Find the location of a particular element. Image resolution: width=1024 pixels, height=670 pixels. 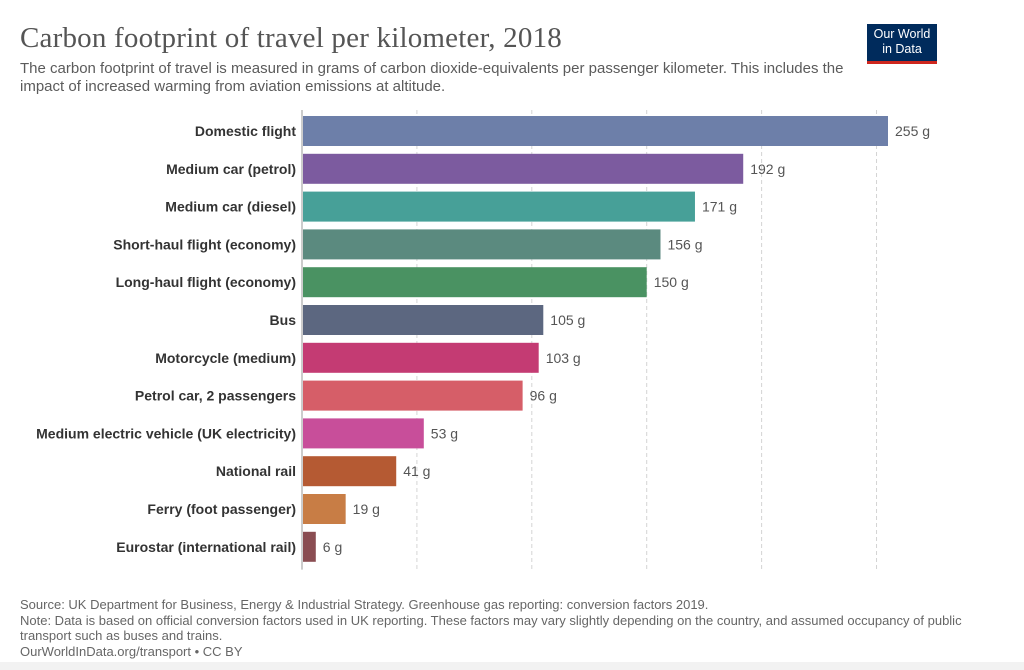

value-label: 96 g is located at coordinates (543, 396).